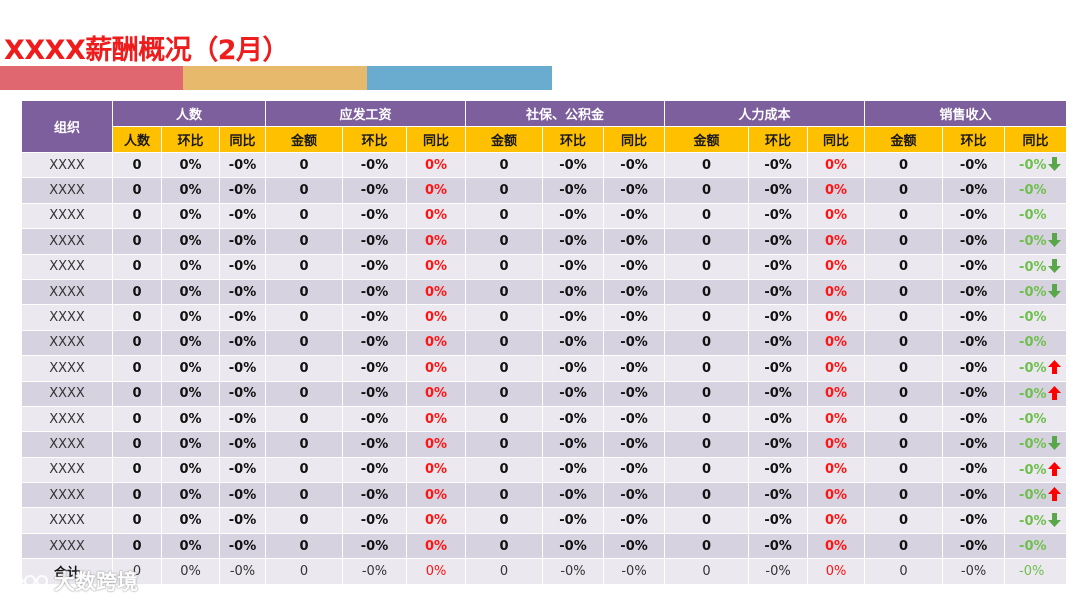  I want to click on watermark: 大数跨境, so click(73, 581).